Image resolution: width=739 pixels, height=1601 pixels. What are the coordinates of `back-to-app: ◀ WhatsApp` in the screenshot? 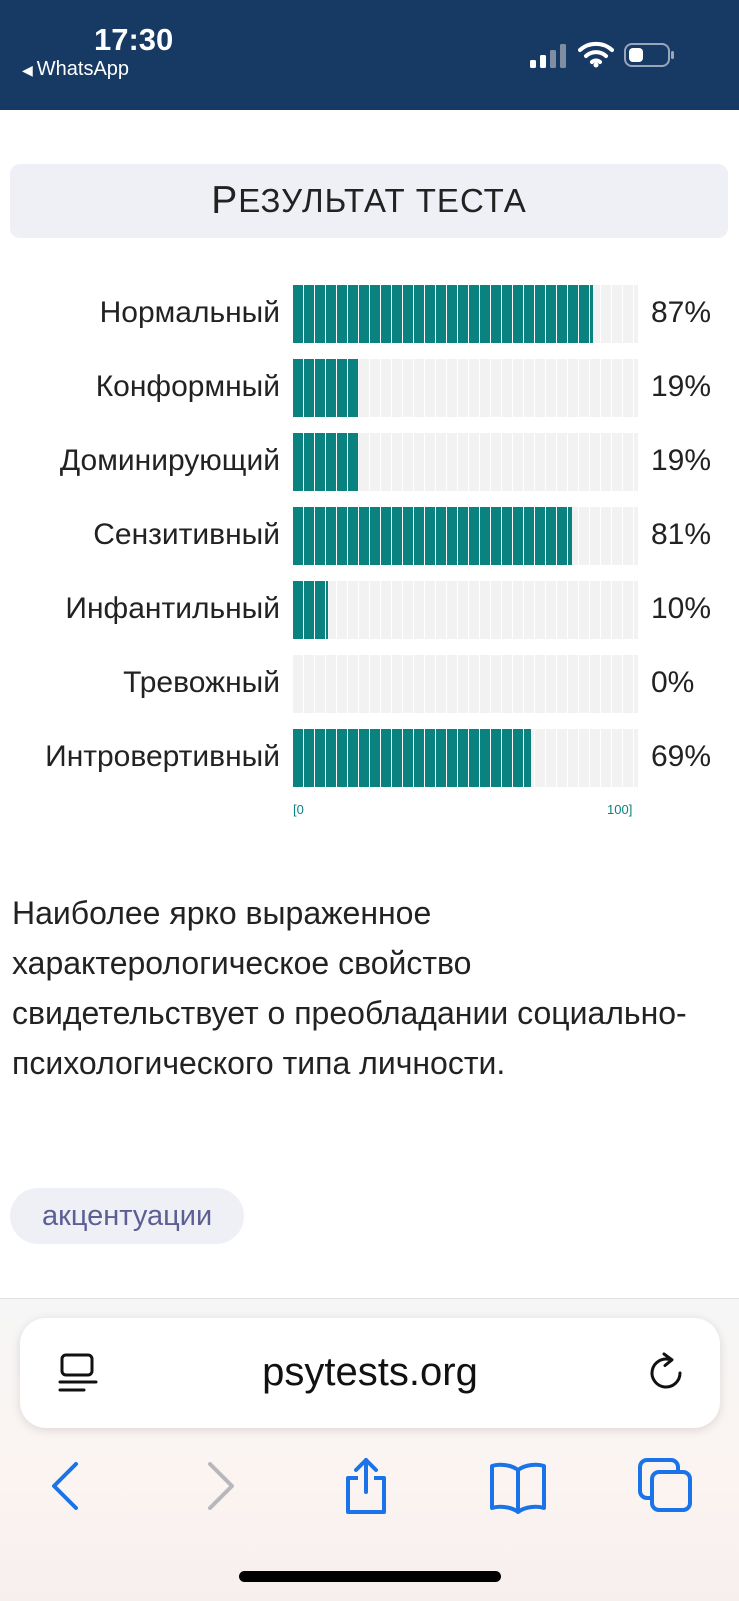 It's located at (75, 69).